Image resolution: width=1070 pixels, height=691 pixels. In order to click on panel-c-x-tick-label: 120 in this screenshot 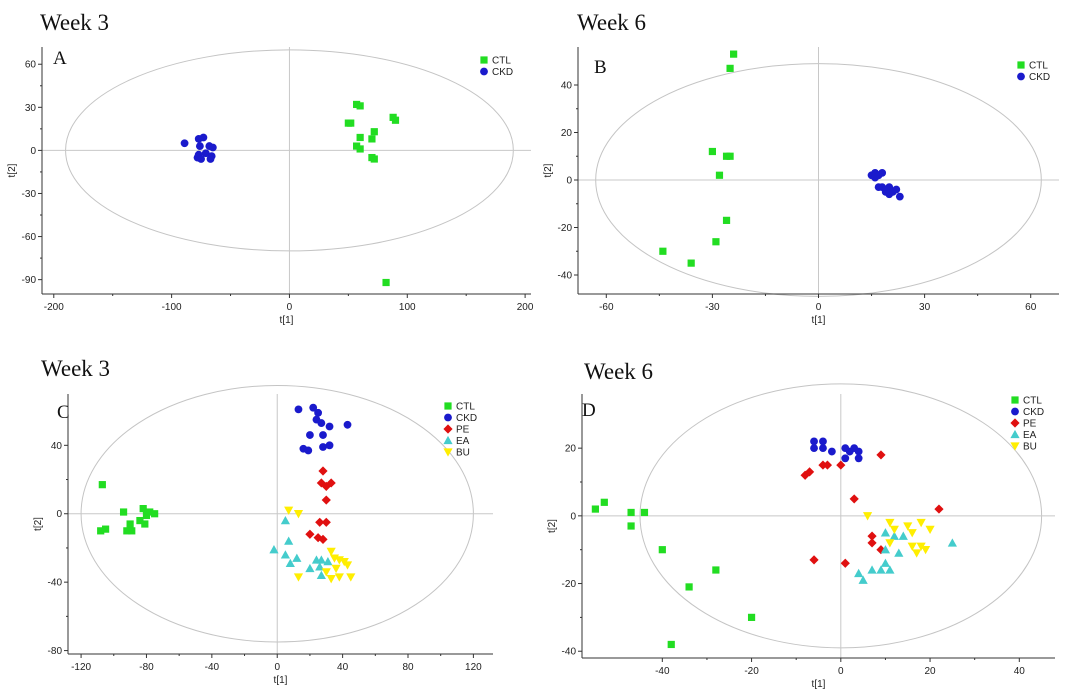, I will do `click(473, 667)`.